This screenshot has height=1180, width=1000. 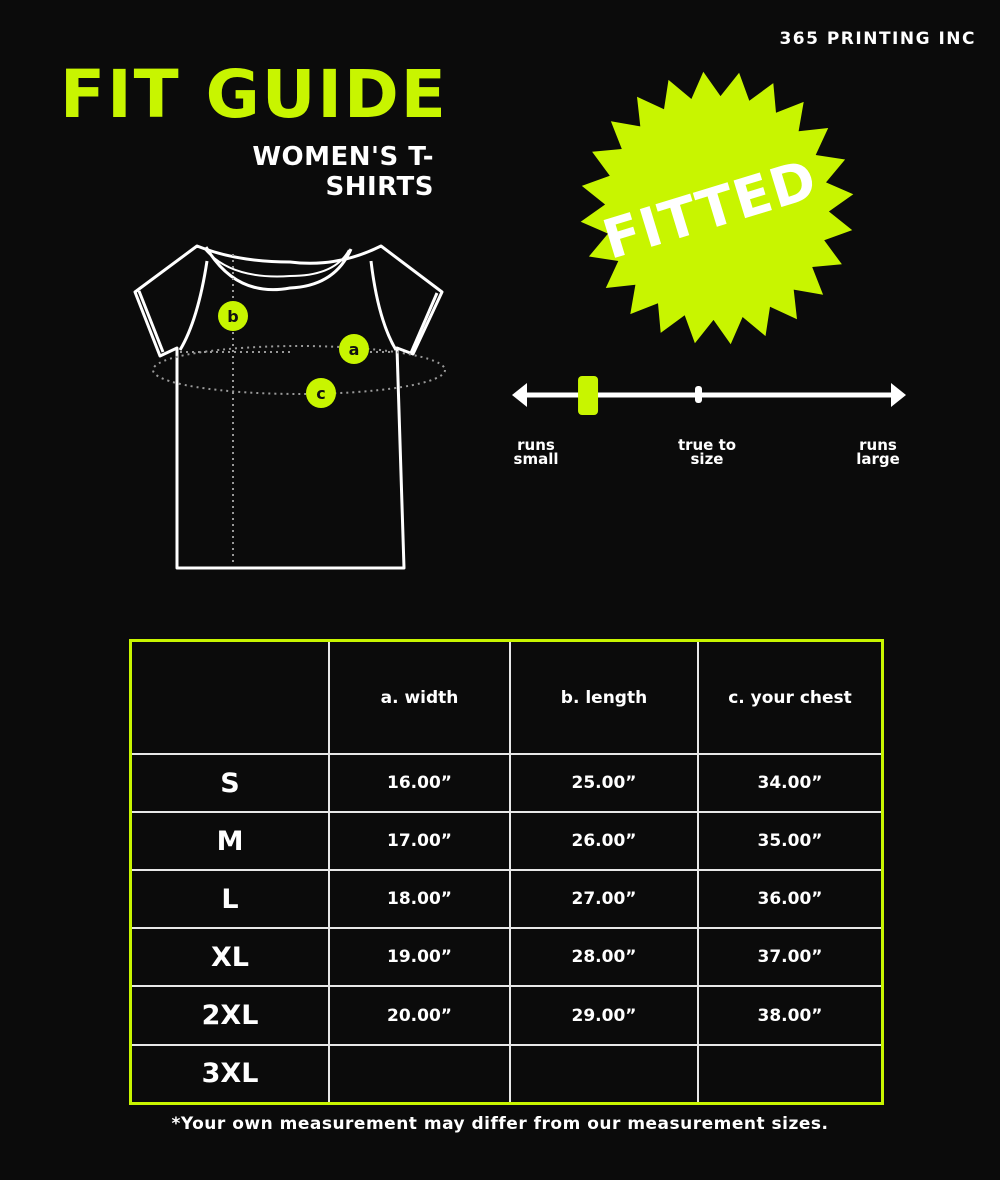 I want to click on size-label: 3XL, so click(x=229, y=1074).